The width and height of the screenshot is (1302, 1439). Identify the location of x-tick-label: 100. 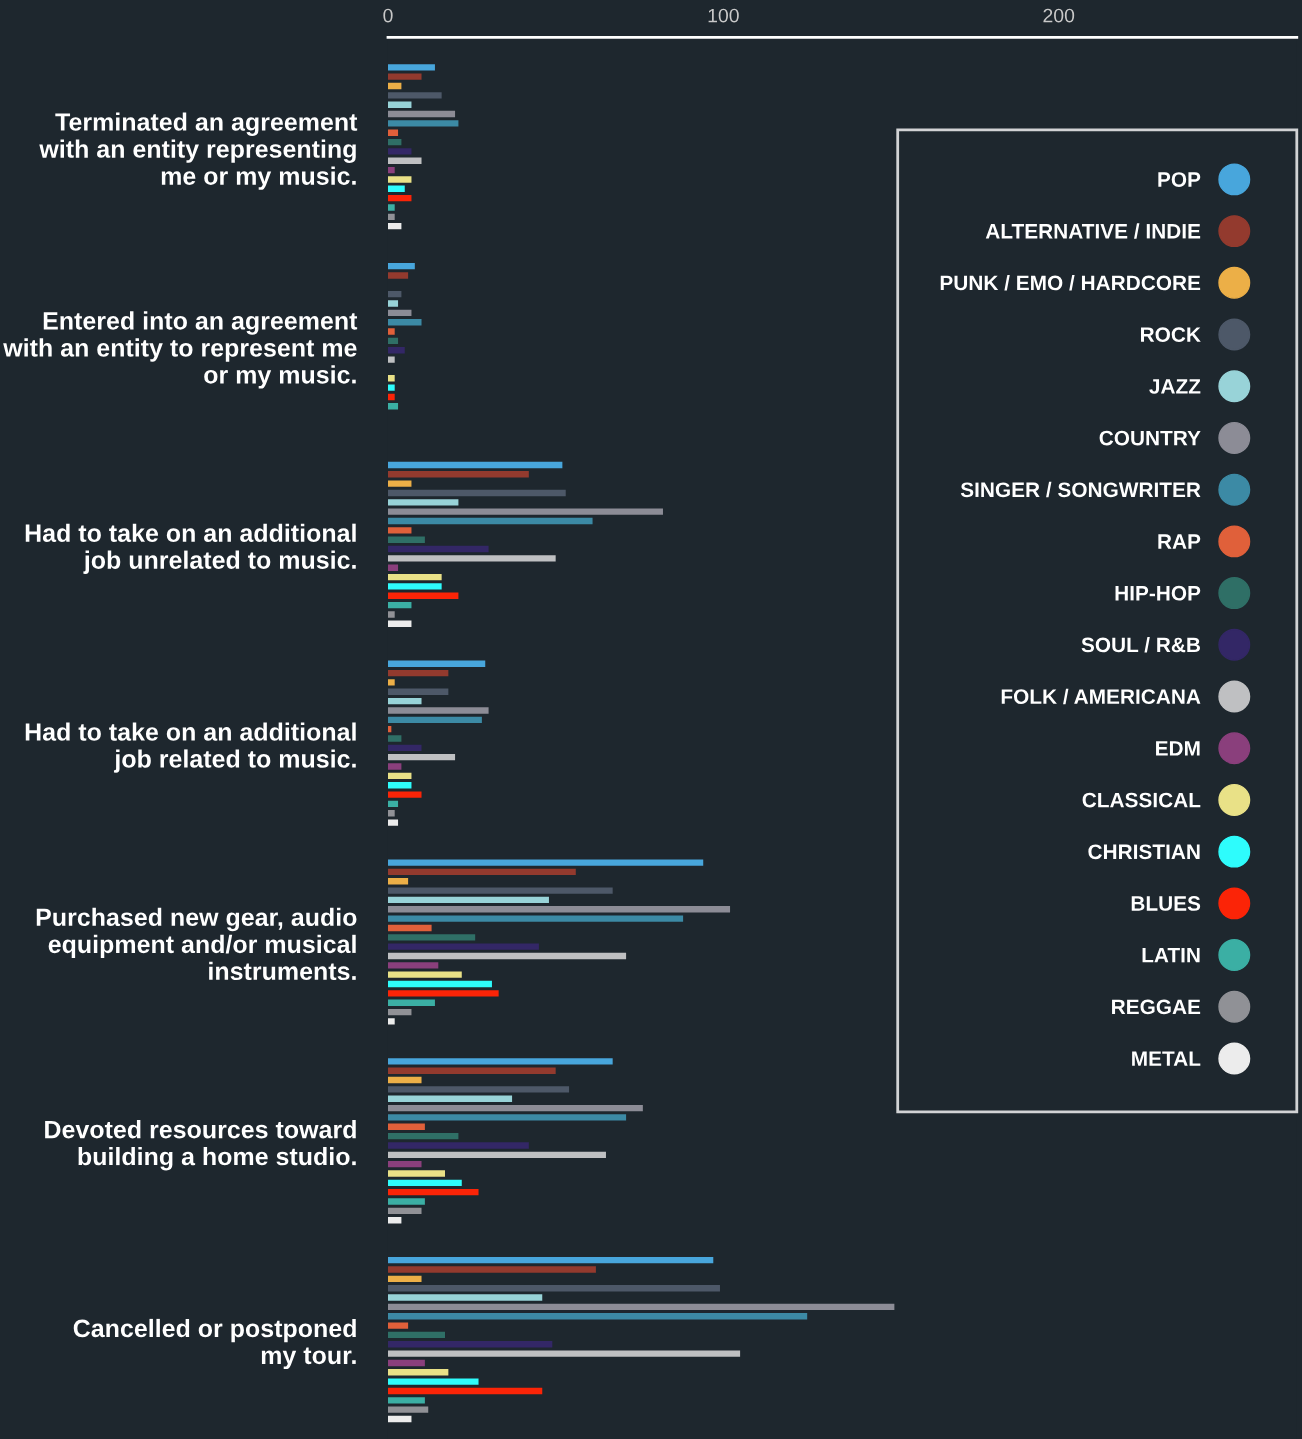
(723, 15).